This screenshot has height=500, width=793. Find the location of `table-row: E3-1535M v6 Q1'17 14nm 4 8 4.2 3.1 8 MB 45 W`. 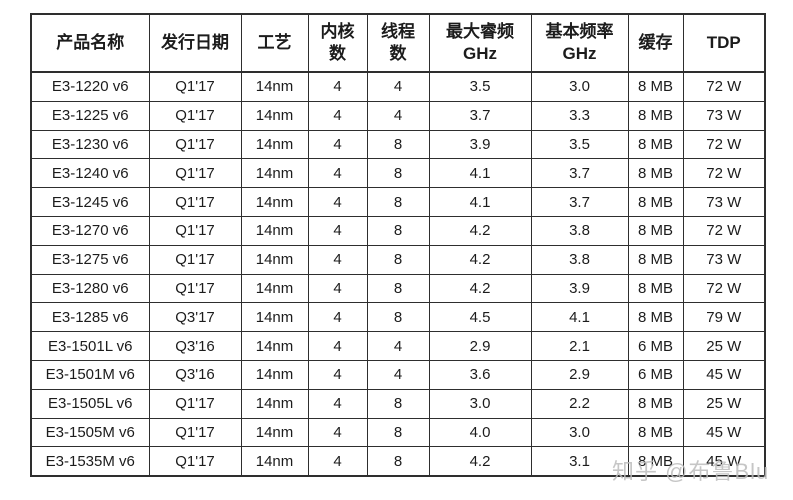

table-row: E3-1535M v6 Q1'17 14nm 4 8 4.2 3.1 8 MB 45 W is located at coordinates (398, 461).